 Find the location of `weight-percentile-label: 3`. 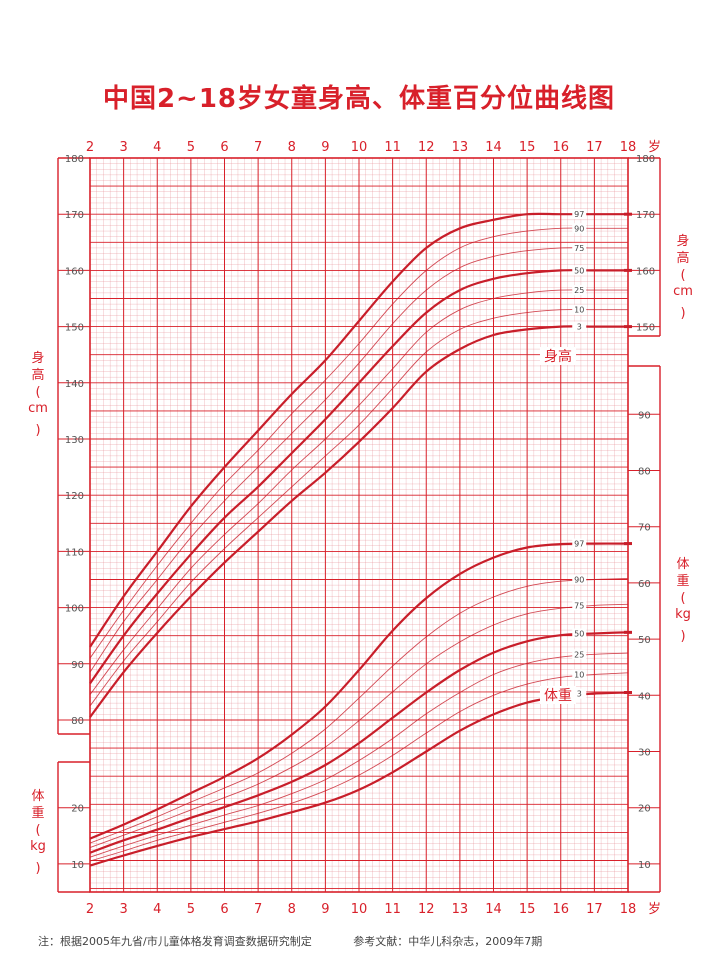

weight-percentile-label: 3 is located at coordinates (579, 694).